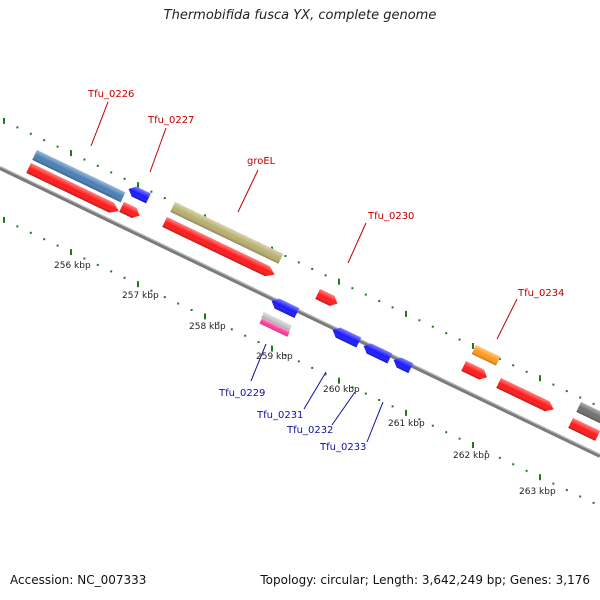 The height and width of the screenshot is (600, 600). Describe the element at coordinates (170, 120) in the screenshot. I see `label-tfu-0227: Tfu_0227` at that location.